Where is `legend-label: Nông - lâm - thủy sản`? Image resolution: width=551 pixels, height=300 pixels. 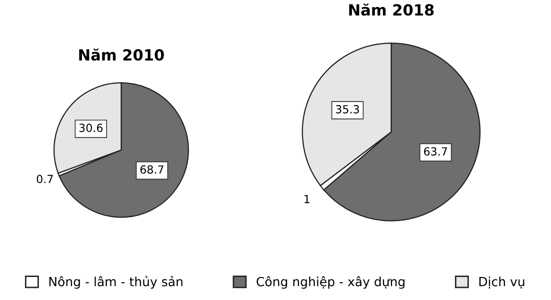 legend-label: Nông - lâm - thủy sản is located at coordinates (115, 282).